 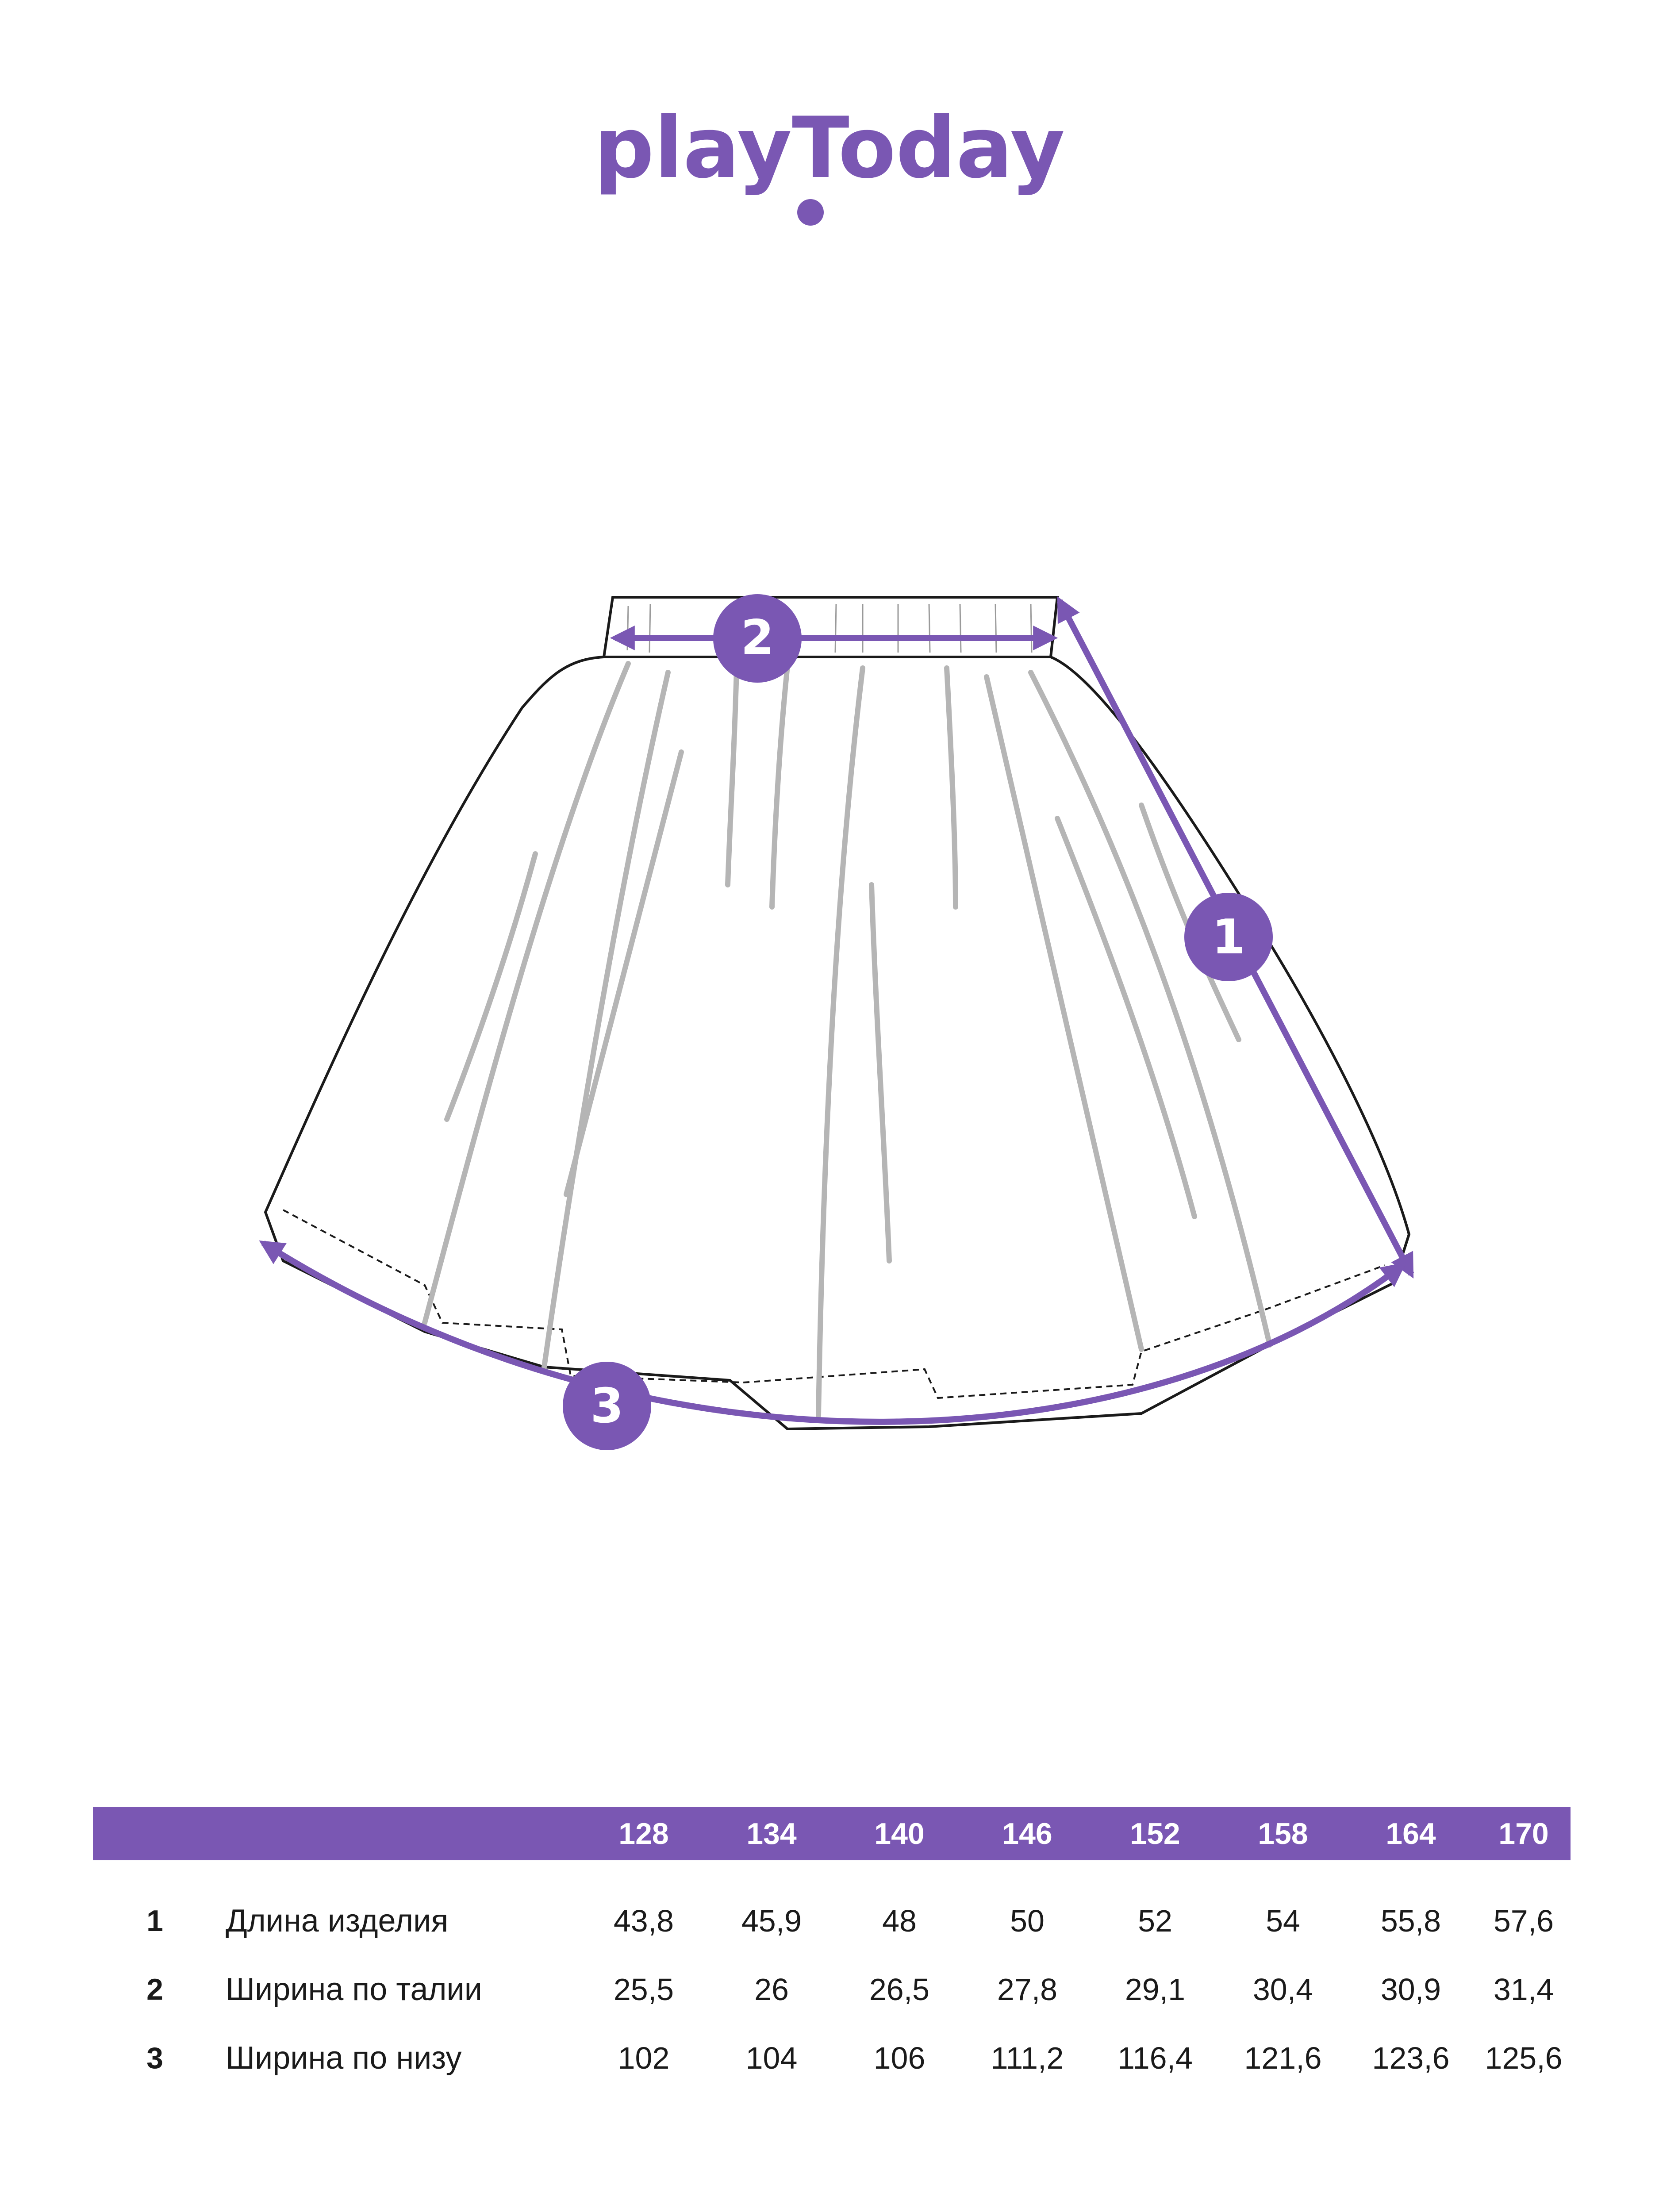 What do you see at coordinates (1283, 1921) in the screenshot?
I see `table-cell: 54` at bounding box center [1283, 1921].